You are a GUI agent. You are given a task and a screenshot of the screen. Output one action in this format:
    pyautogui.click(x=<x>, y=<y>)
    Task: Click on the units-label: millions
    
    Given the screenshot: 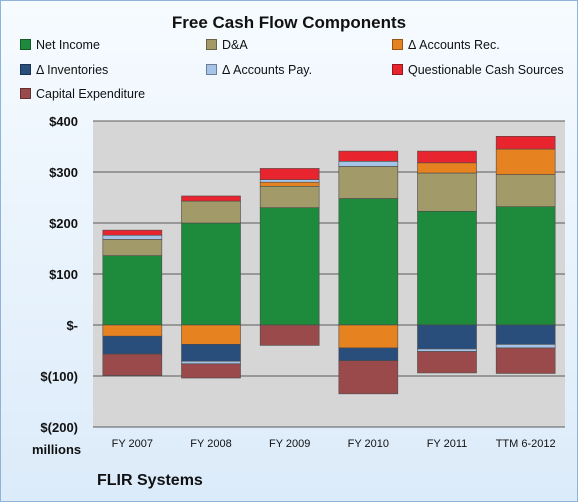 What is the action you would take?
    pyautogui.click(x=57, y=449)
    